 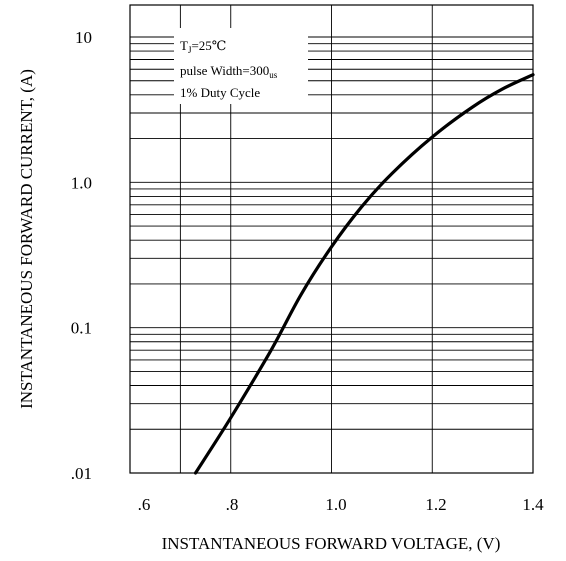 I want to click on y-tick-label: 0.1, so click(x=81, y=328).